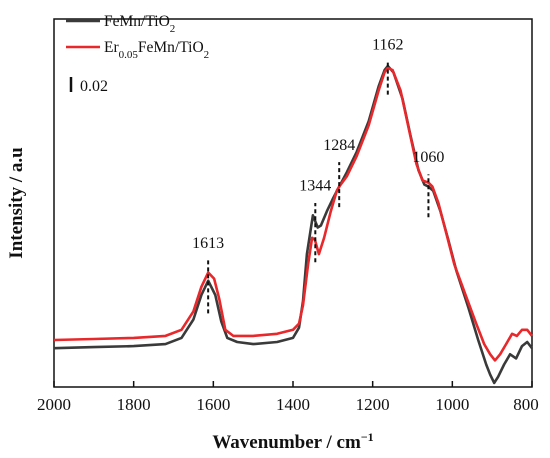 The image size is (550, 458). I want to click on peak-label-1060: 1060, so click(428, 157).